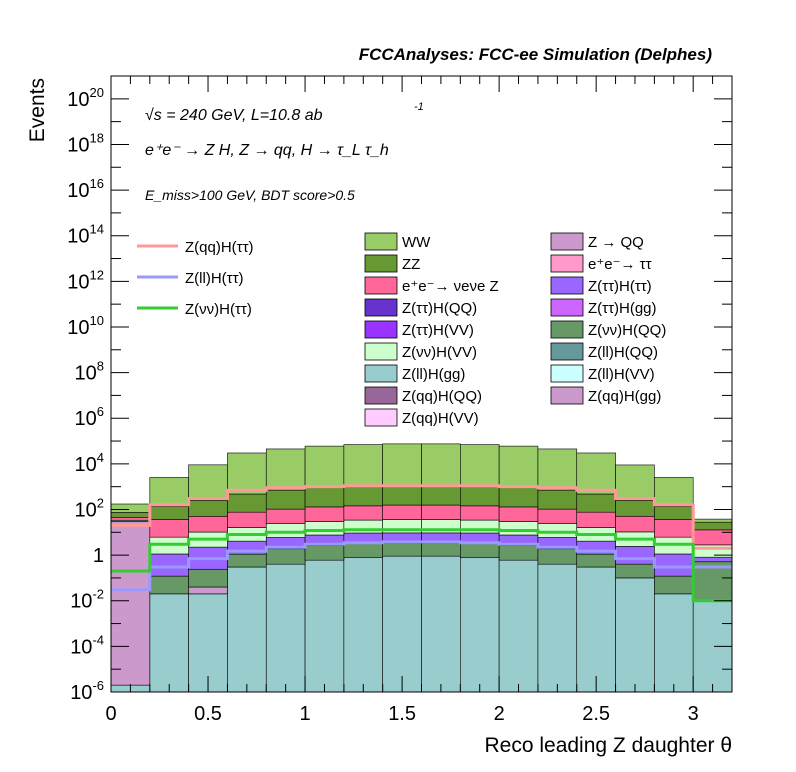 The width and height of the screenshot is (796, 772). I want to click on y-tick-label: 10⁸, so click(89, 372).